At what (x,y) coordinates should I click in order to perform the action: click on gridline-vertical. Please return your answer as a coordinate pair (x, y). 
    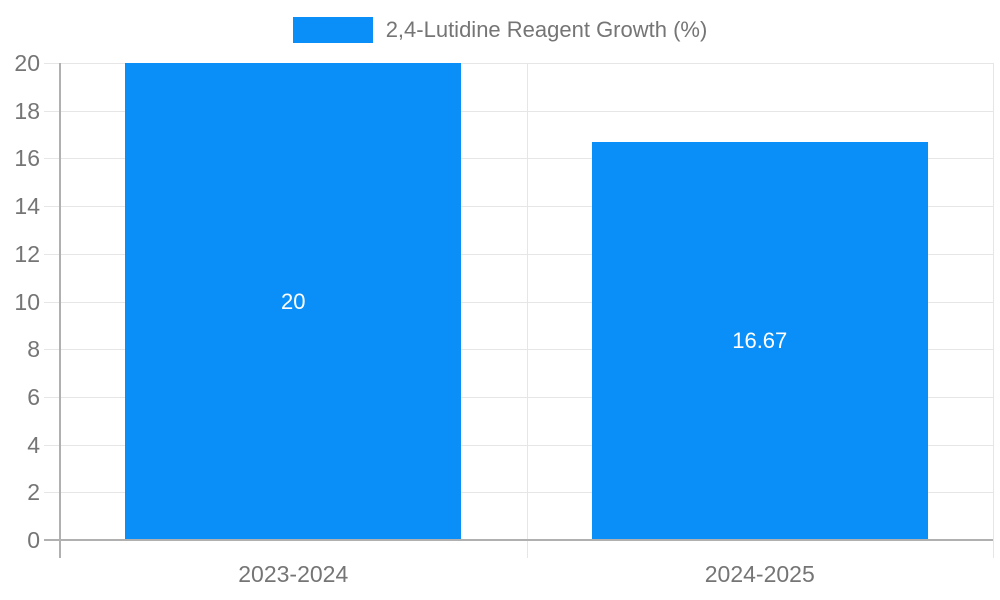
    Looking at the image, I should click on (527, 310).